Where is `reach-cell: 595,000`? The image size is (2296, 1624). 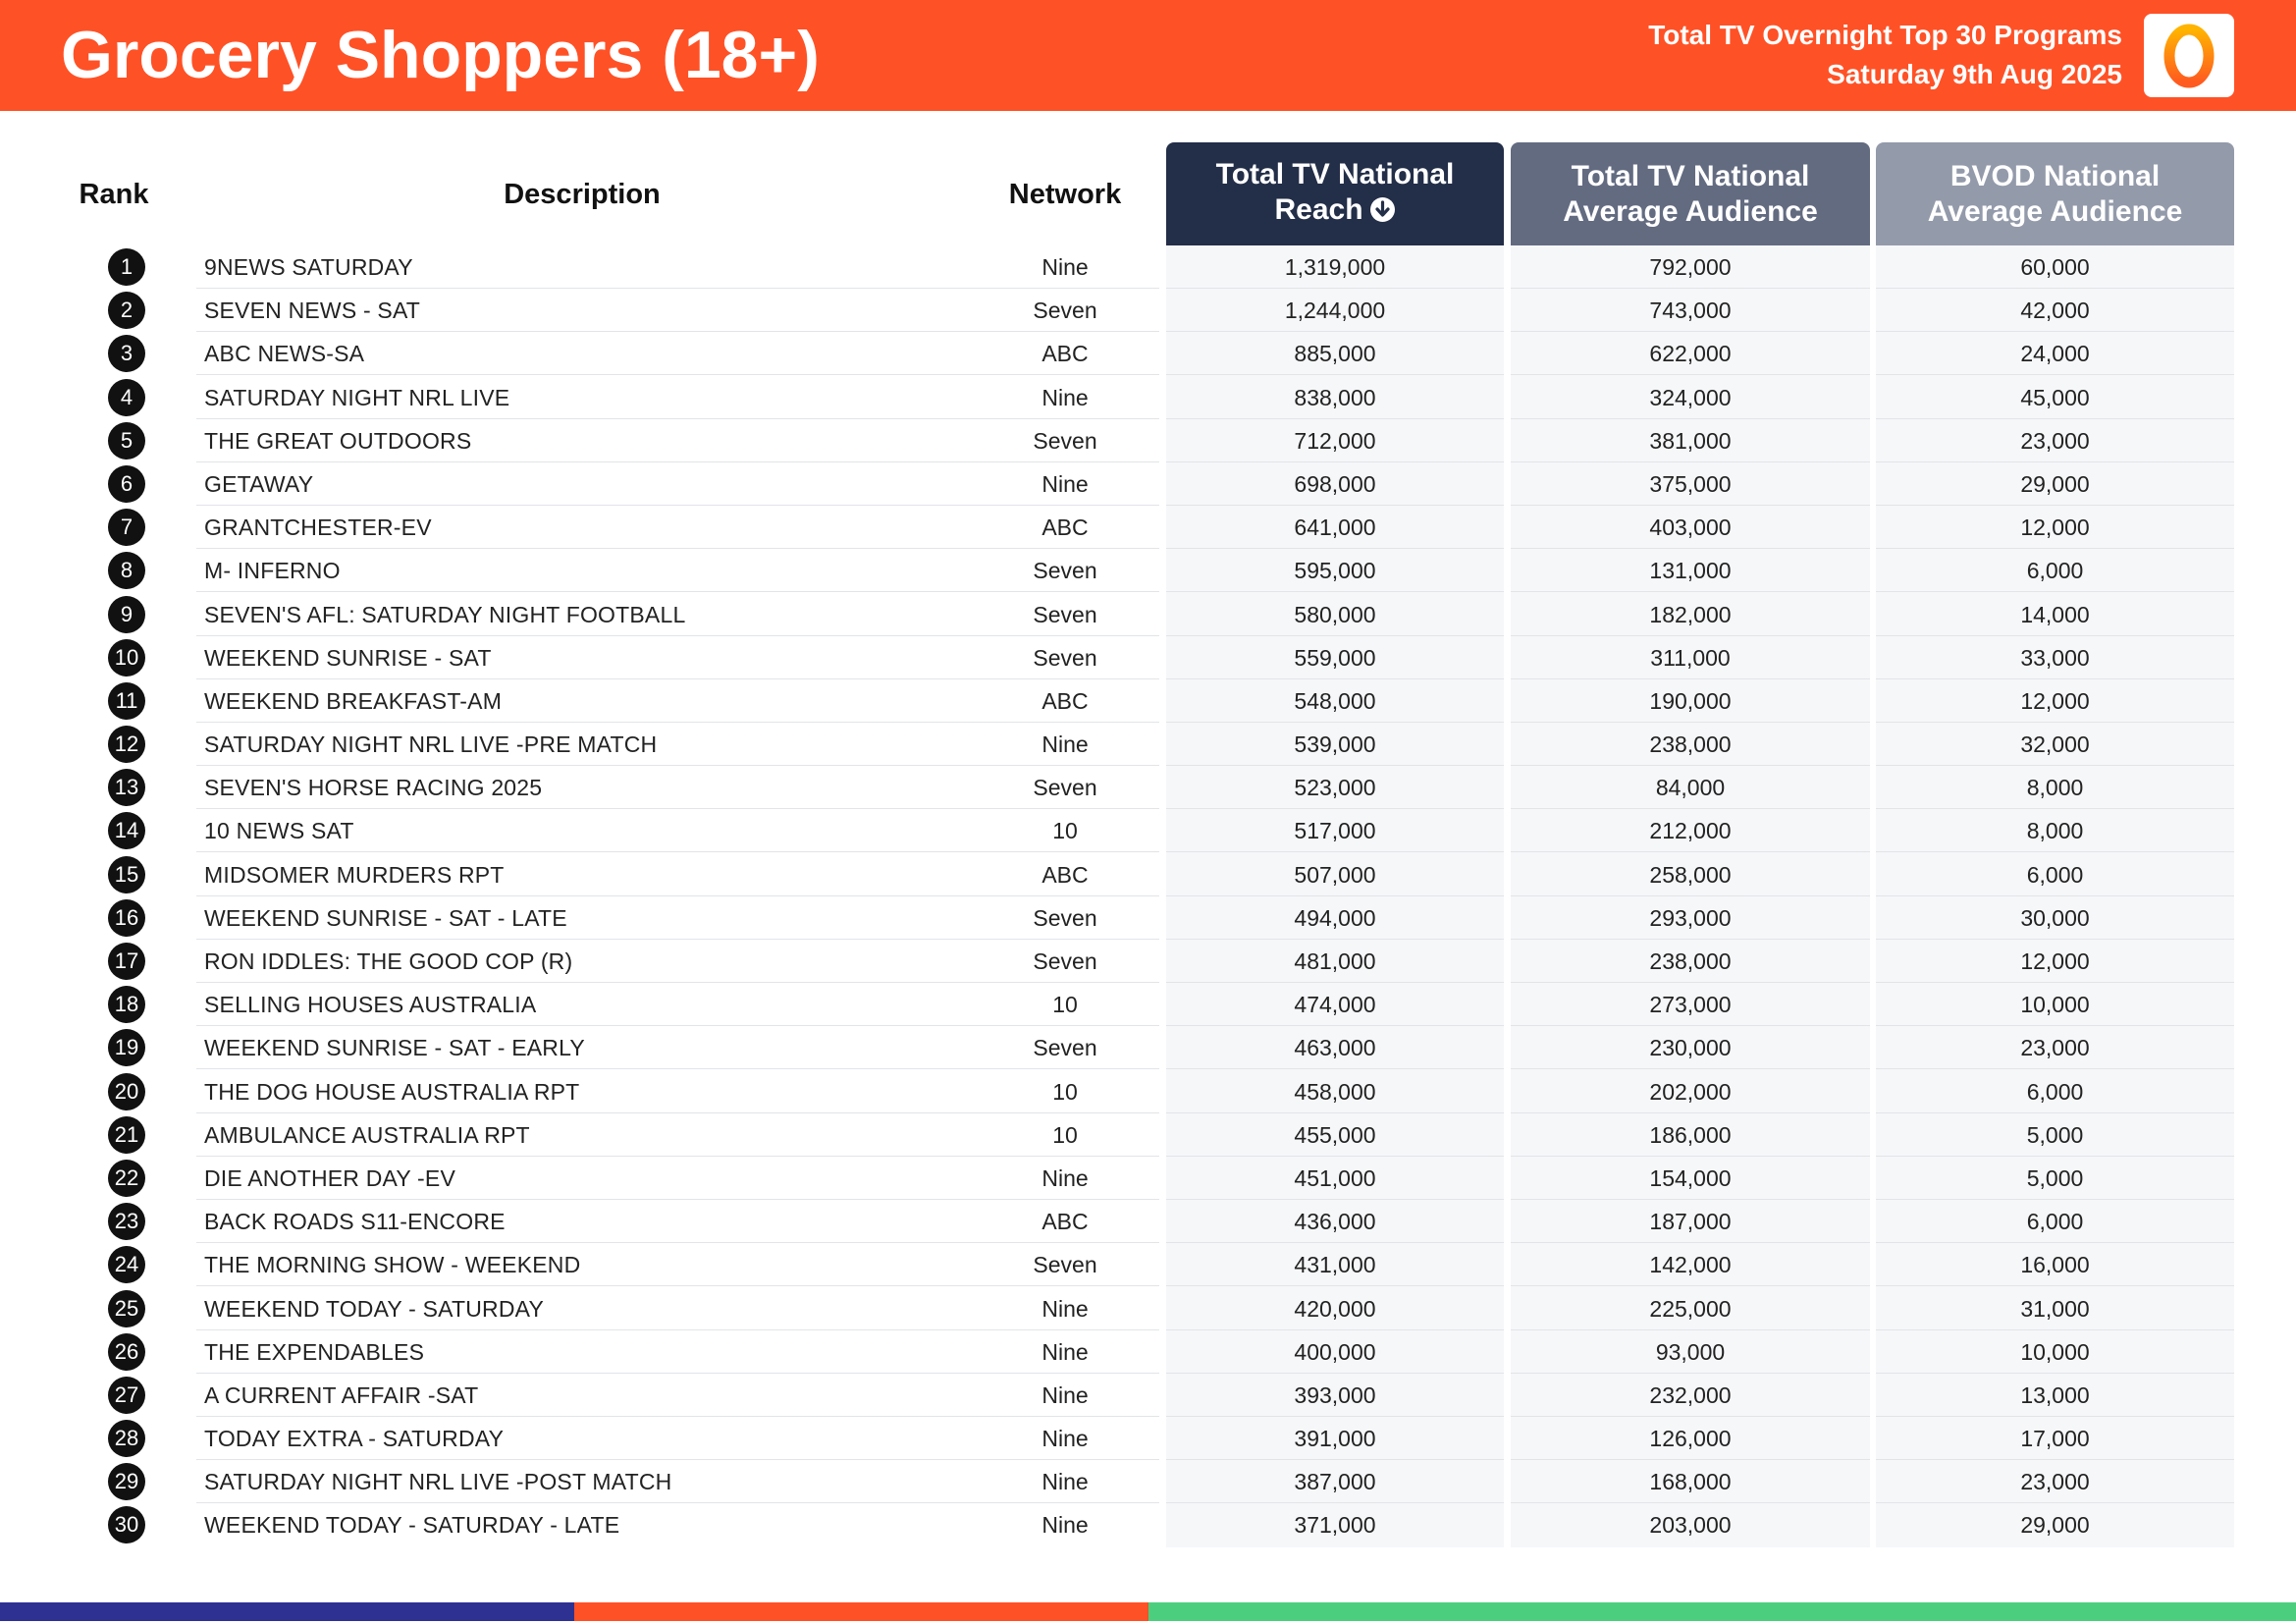
reach-cell: 595,000 is located at coordinates (1335, 571).